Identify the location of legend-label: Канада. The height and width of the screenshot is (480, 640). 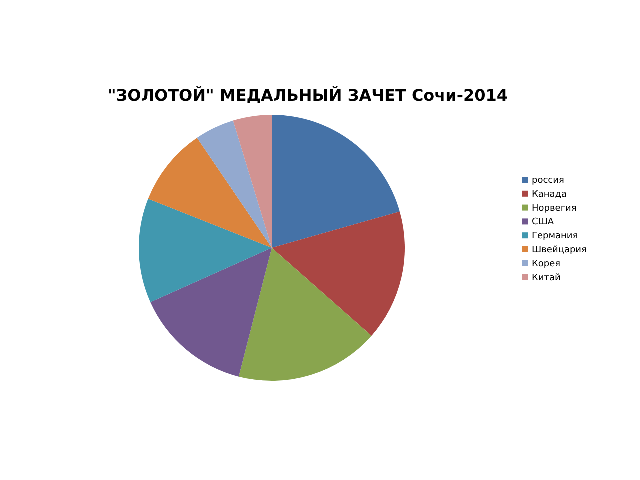
(550, 195).